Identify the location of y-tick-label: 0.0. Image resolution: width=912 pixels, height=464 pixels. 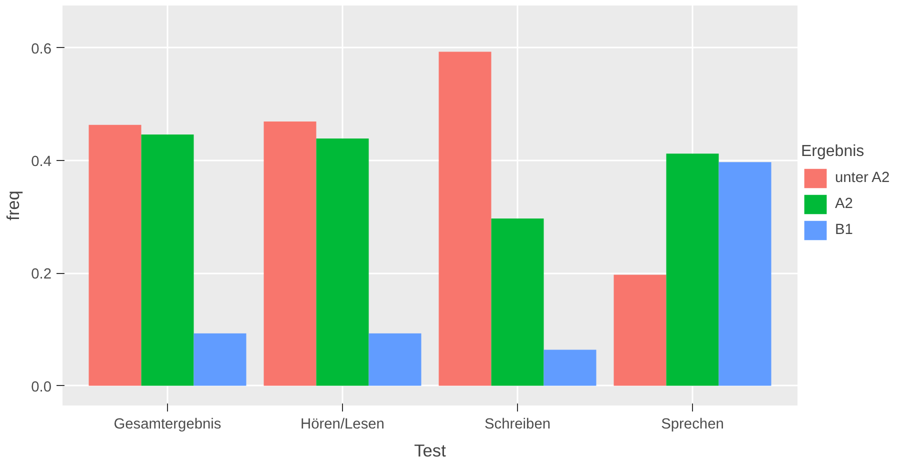
(41, 387).